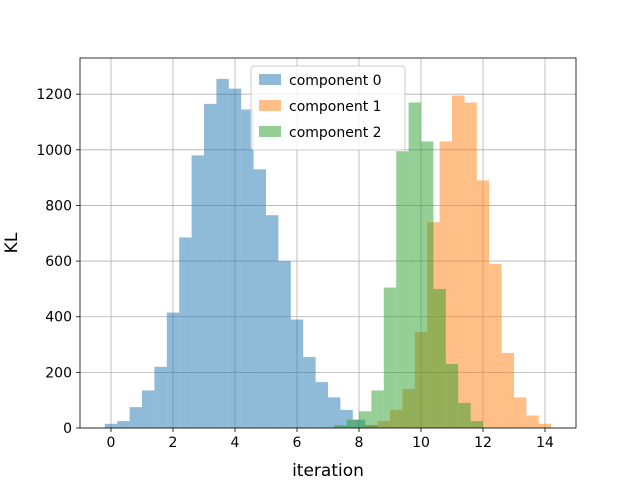  What do you see at coordinates (58, 318) in the screenshot?
I see `y-tick-label: 400` at bounding box center [58, 318].